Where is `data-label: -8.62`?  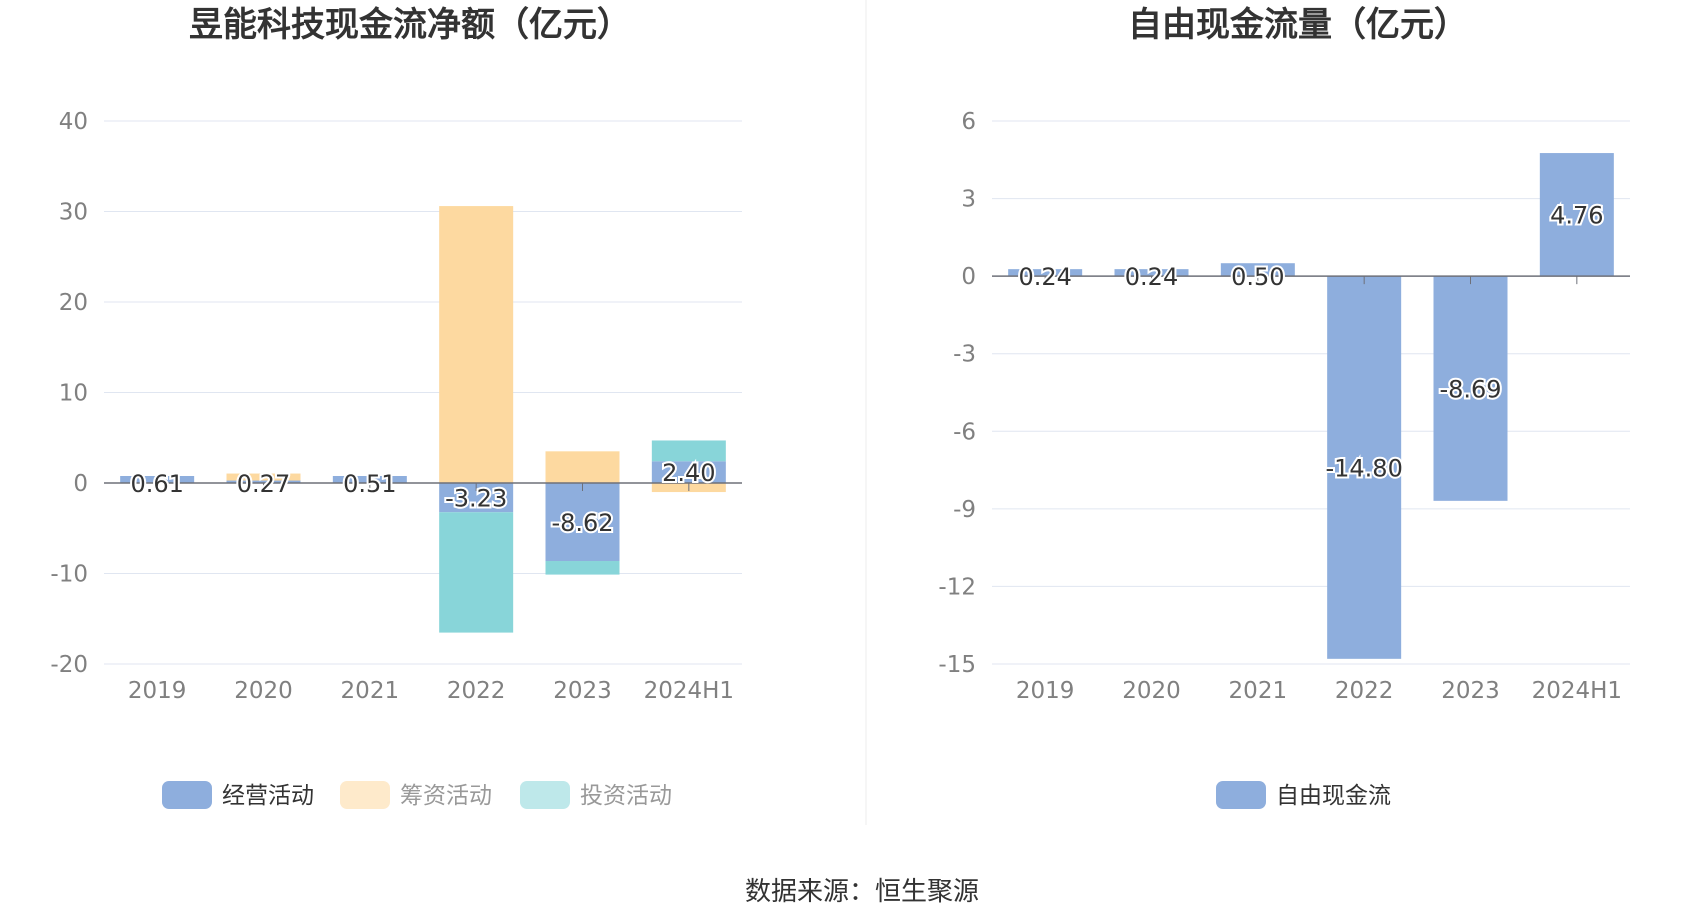 data-label: -8.62 is located at coordinates (582, 523).